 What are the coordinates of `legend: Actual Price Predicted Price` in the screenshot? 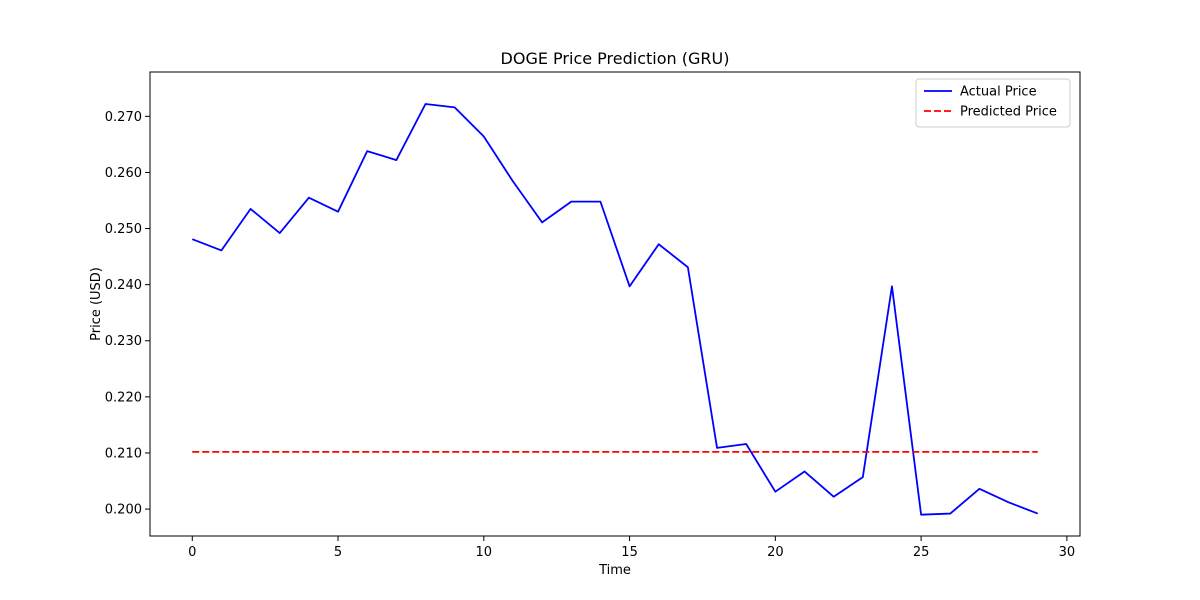 It's located at (993, 103).